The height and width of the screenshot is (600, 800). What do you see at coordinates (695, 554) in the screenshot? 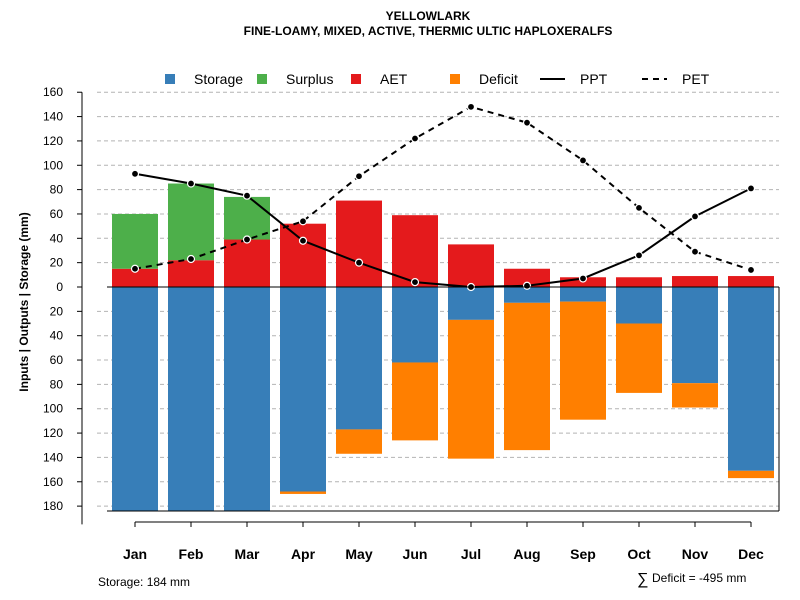
I see `x-tick-label-nov: Nov` at bounding box center [695, 554].